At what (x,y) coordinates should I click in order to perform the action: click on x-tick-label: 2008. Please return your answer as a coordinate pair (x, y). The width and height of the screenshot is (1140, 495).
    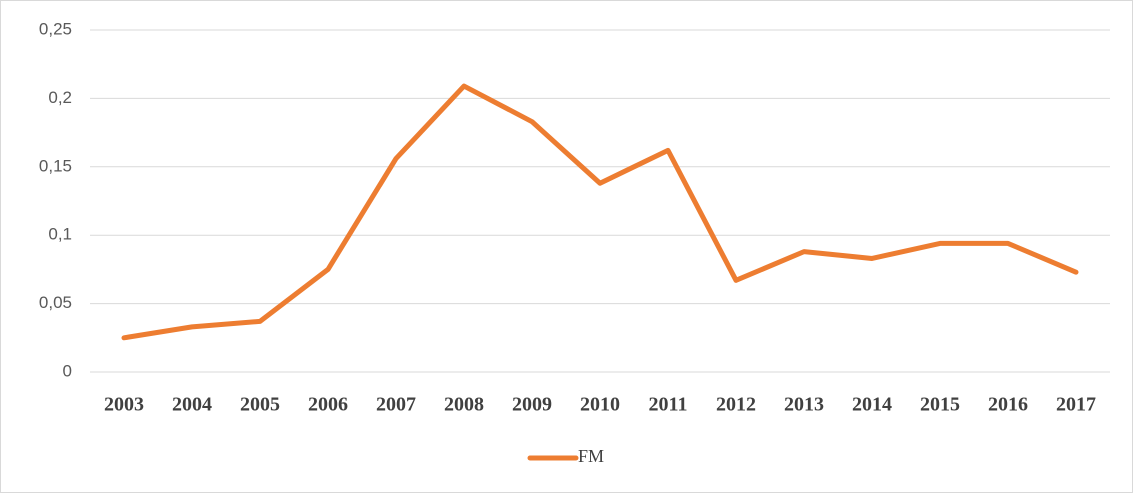
    Looking at the image, I should click on (464, 405).